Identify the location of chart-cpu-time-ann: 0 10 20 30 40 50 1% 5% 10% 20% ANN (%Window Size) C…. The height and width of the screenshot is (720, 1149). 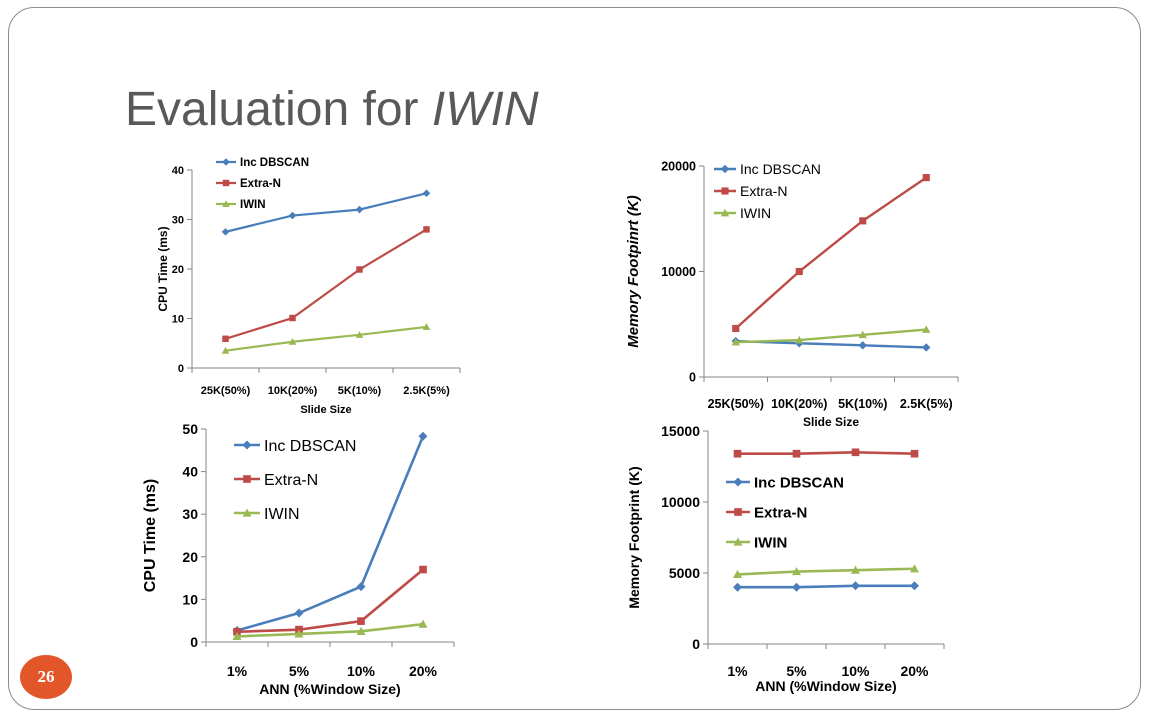
(298, 559).